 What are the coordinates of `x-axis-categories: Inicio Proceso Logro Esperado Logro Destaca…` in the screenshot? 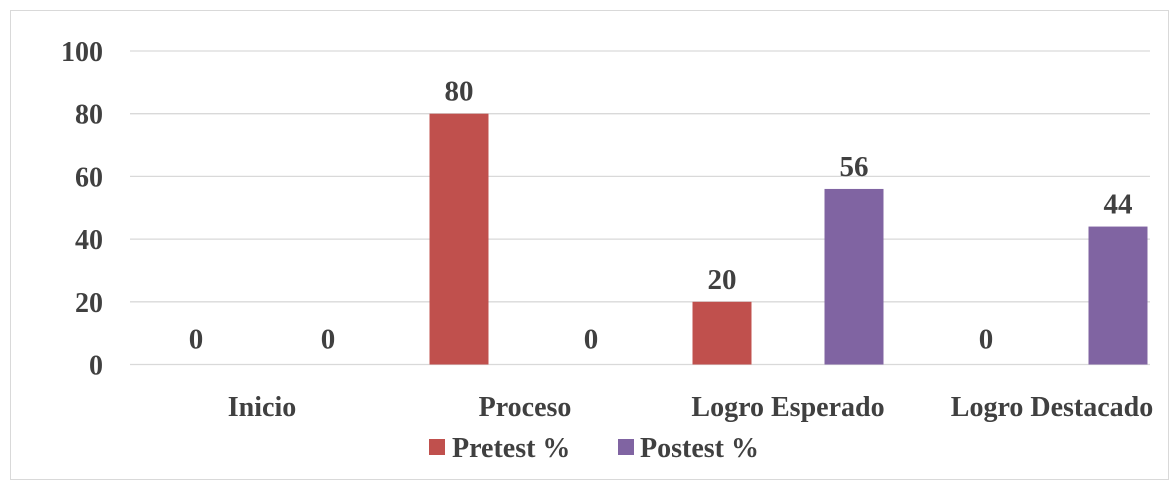 It's located at (690, 407).